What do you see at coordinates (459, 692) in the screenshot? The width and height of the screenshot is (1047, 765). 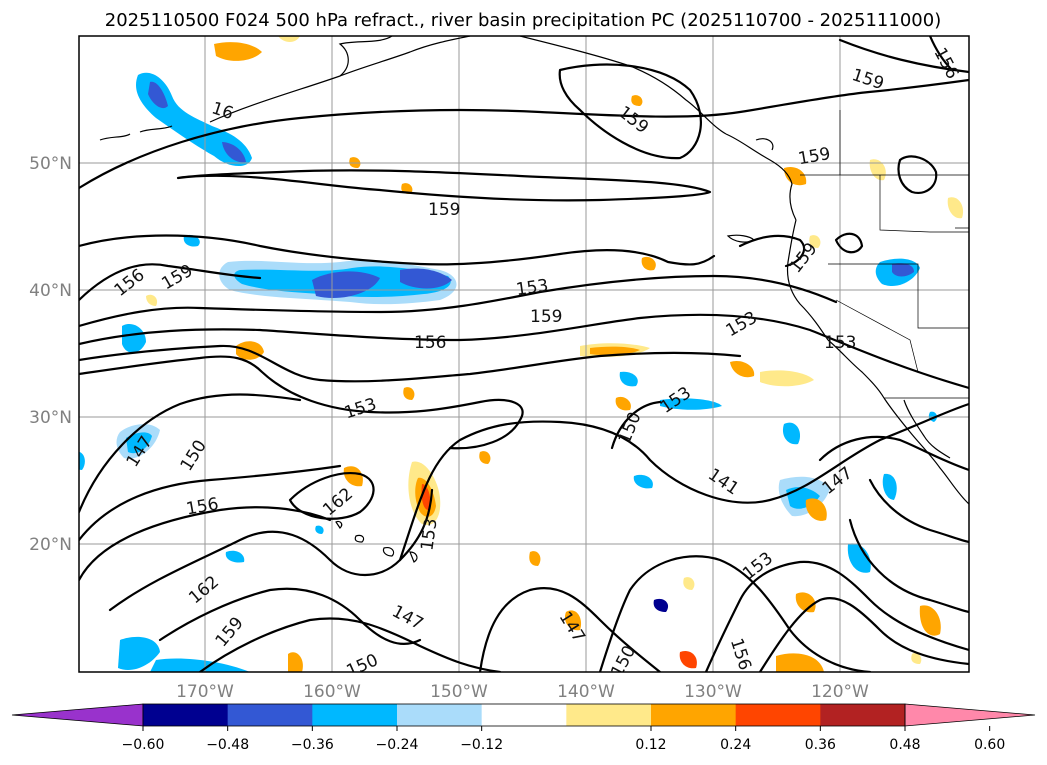 I see `lon-label-150w: 150°W` at bounding box center [459, 692].